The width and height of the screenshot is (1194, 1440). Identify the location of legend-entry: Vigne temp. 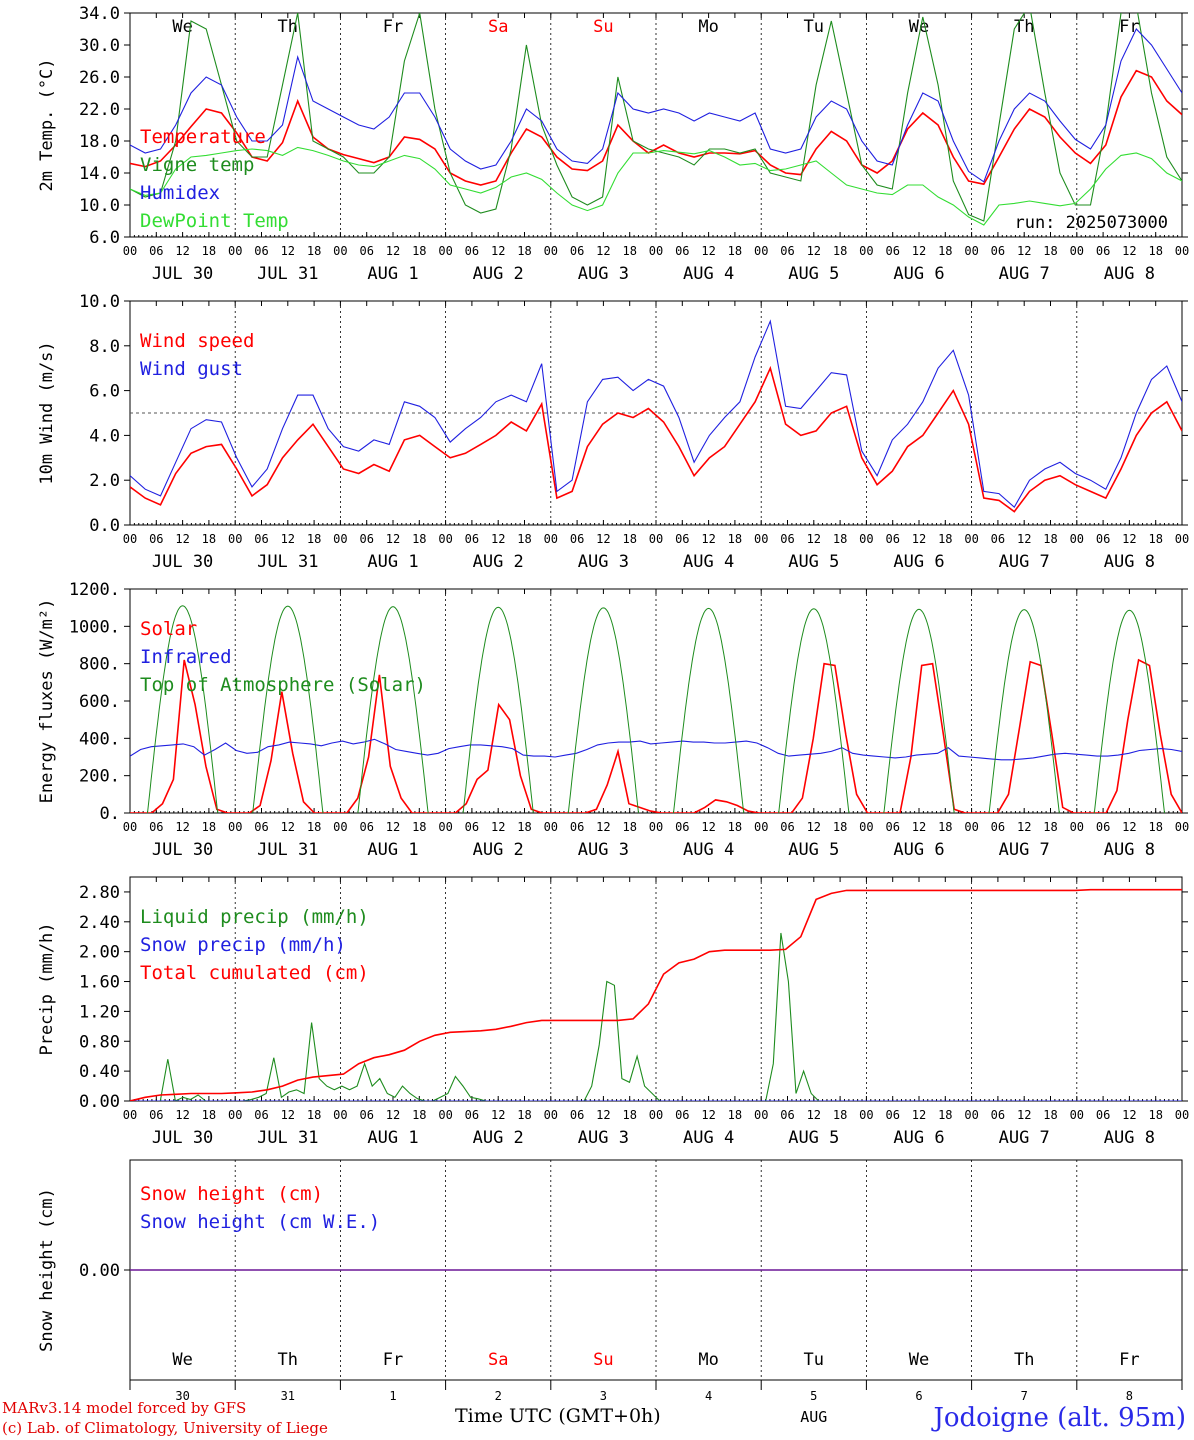
(197, 165).